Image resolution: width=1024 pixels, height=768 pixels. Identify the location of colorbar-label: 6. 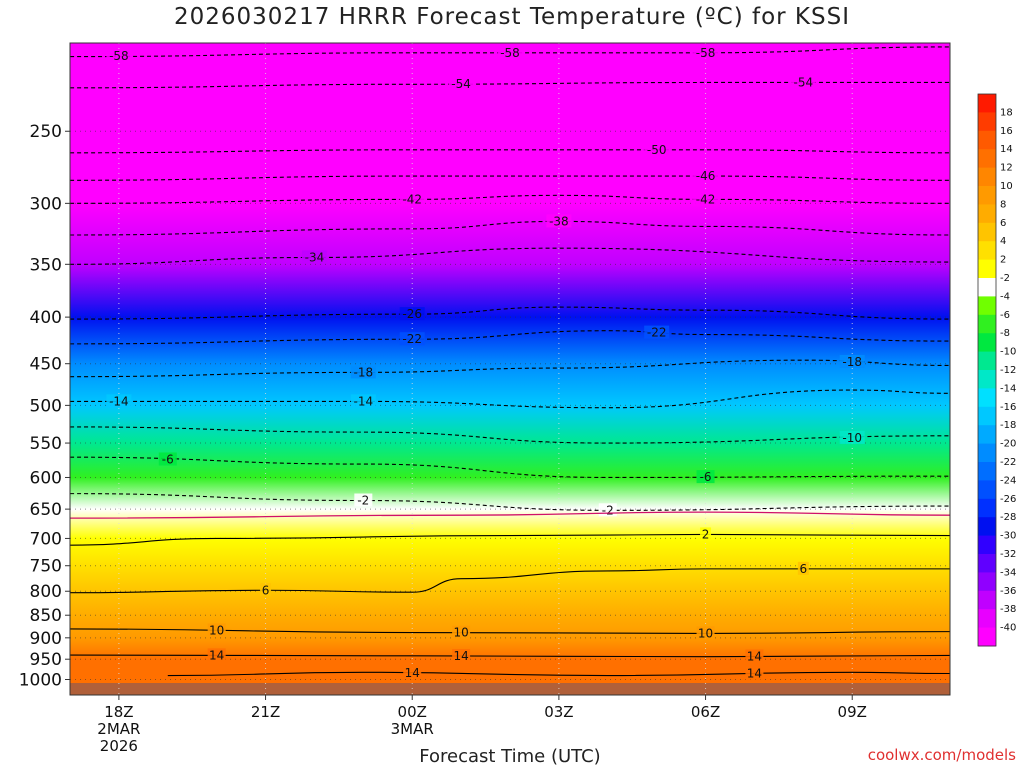
(1003, 223).